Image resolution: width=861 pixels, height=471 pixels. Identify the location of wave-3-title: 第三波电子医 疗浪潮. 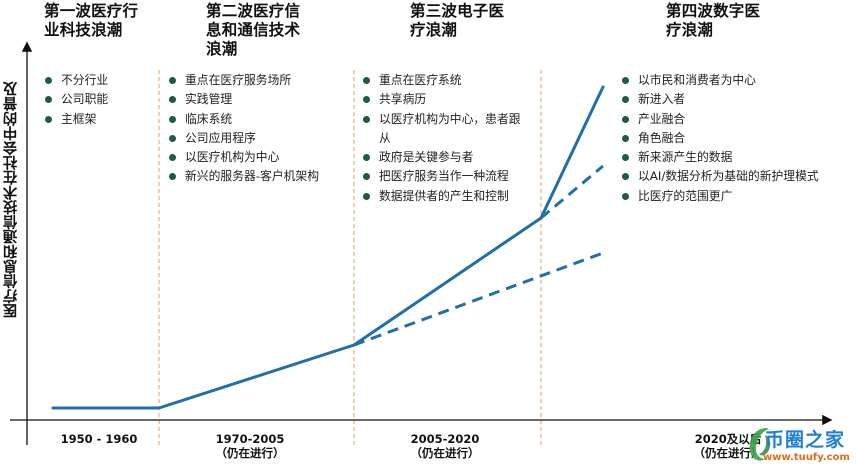
(457, 20).